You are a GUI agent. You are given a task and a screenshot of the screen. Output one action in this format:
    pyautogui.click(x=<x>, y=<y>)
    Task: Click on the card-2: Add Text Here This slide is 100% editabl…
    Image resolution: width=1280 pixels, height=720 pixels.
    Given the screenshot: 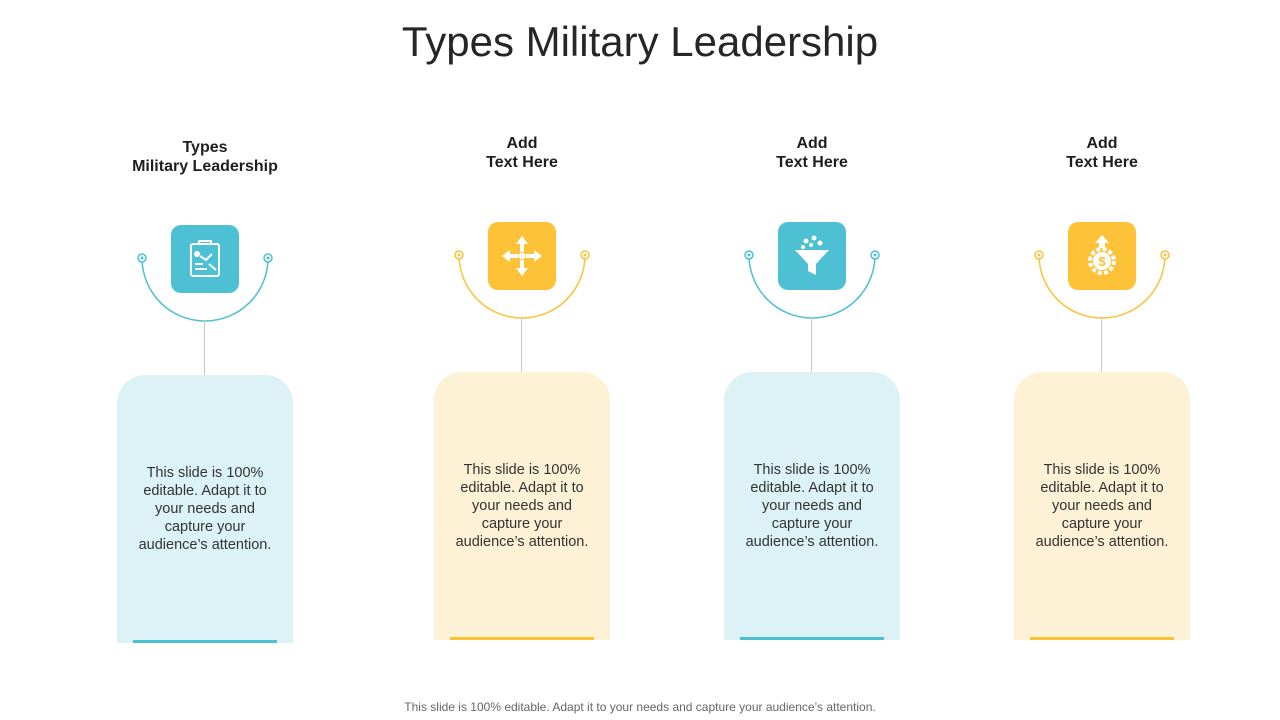 What is the action you would take?
    pyautogui.click(x=522, y=360)
    